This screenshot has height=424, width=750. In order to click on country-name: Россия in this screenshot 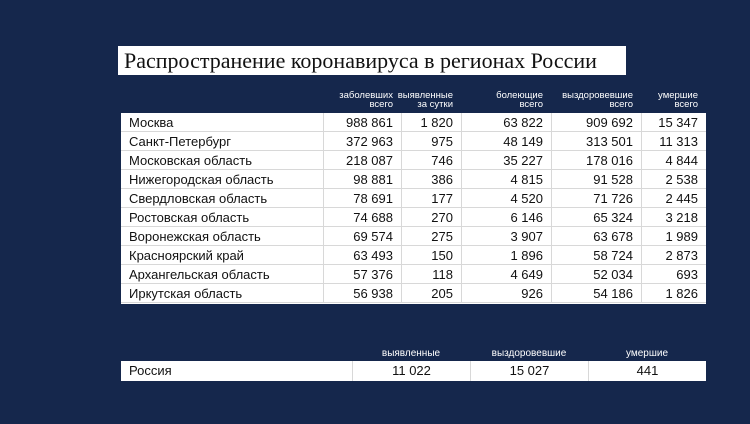, I will do `click(150, 370)`.